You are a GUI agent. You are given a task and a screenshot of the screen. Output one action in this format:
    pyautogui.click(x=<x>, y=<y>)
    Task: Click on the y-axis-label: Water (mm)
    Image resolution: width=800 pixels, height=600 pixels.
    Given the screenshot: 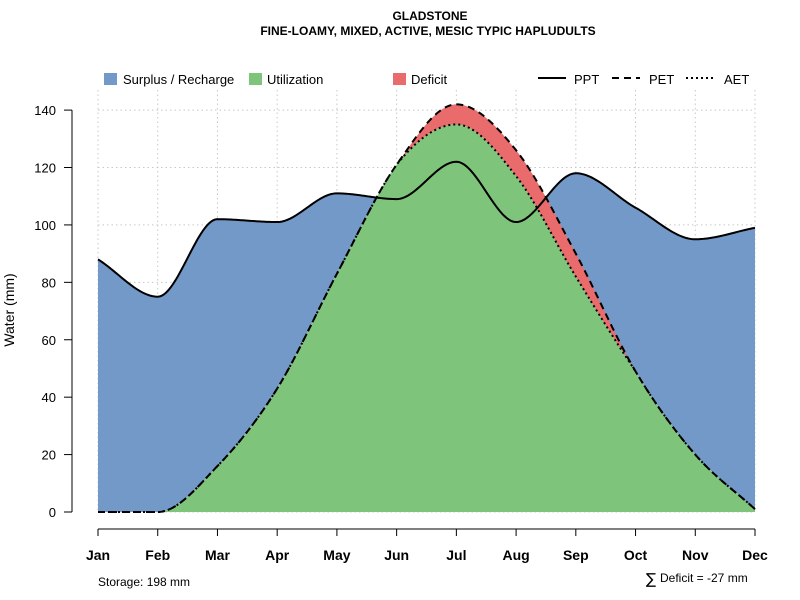 What is the action you would take?
    pyautogui.click(x=9, y=309)
    